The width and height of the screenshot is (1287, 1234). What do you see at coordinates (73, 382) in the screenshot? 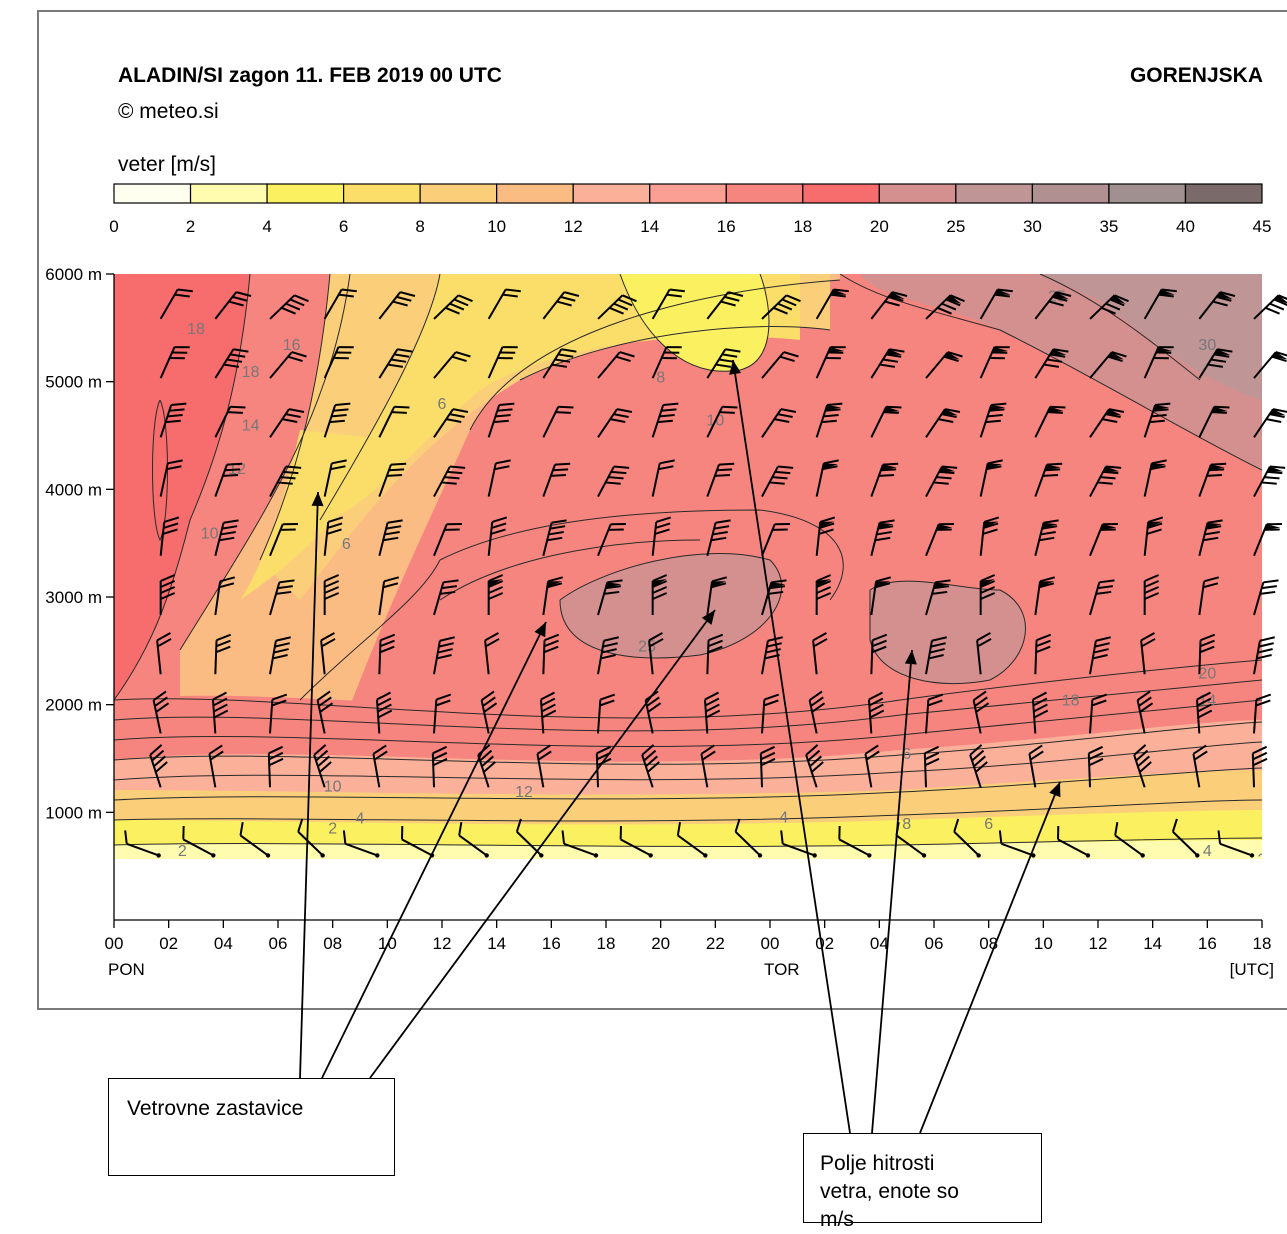
I see `y-tick-label: 5000 m` at bounding box center [73, 382].